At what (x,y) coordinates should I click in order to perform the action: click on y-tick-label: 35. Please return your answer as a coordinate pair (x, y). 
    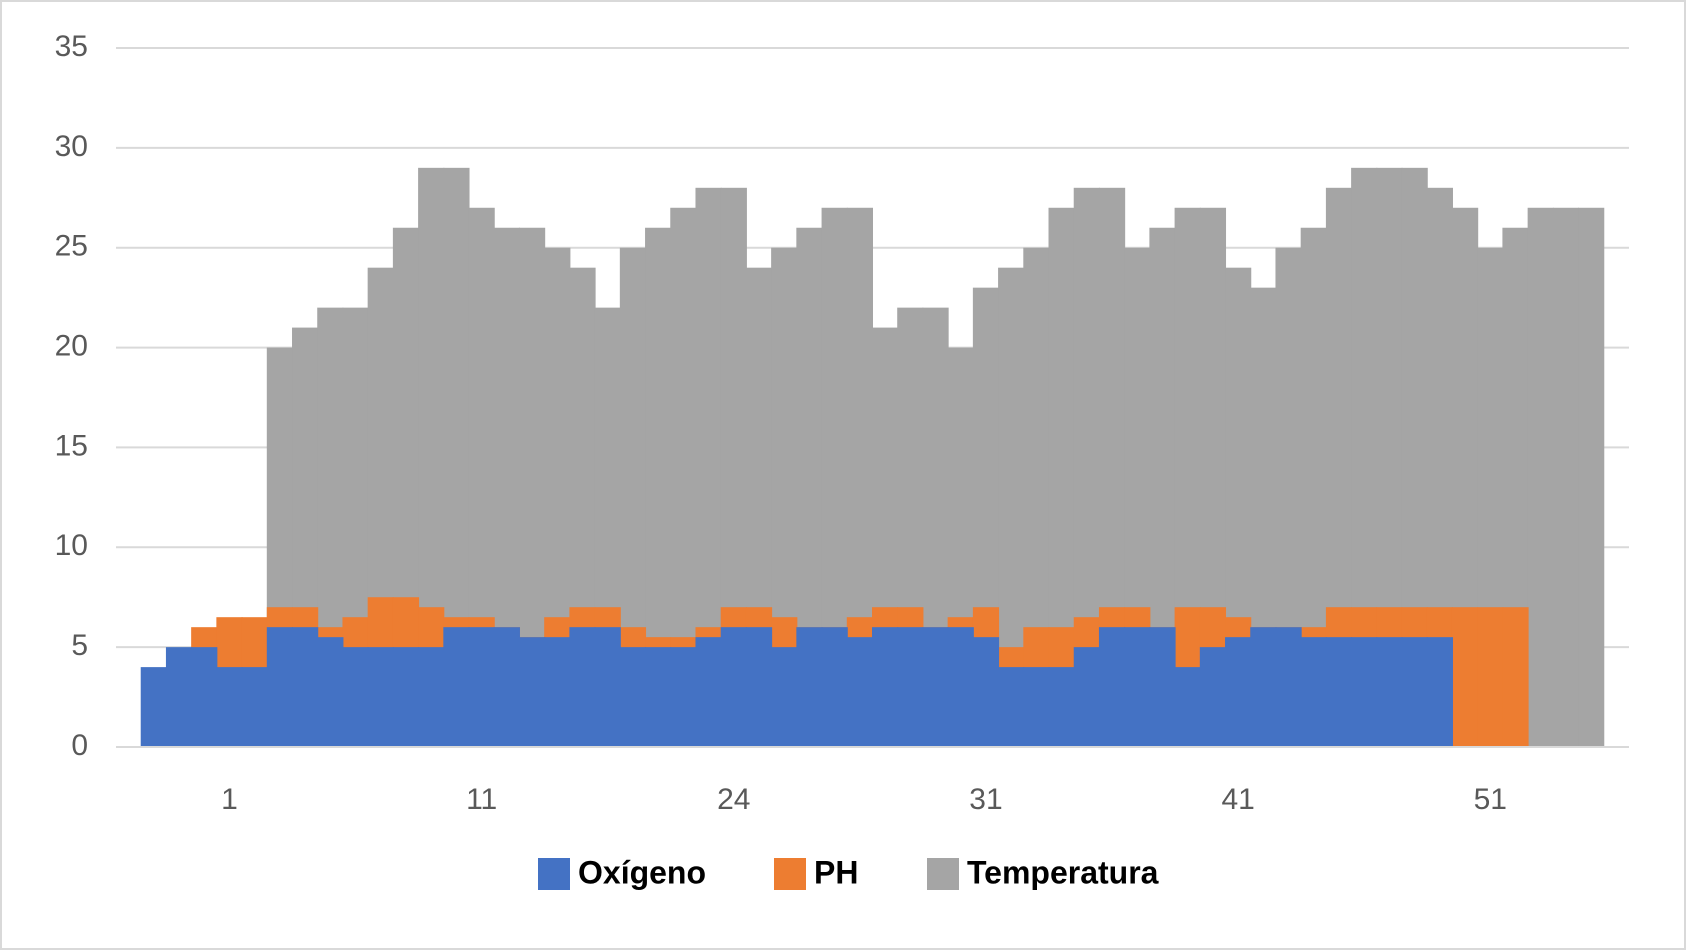
    Looking at the image, I should click on (71, 46).